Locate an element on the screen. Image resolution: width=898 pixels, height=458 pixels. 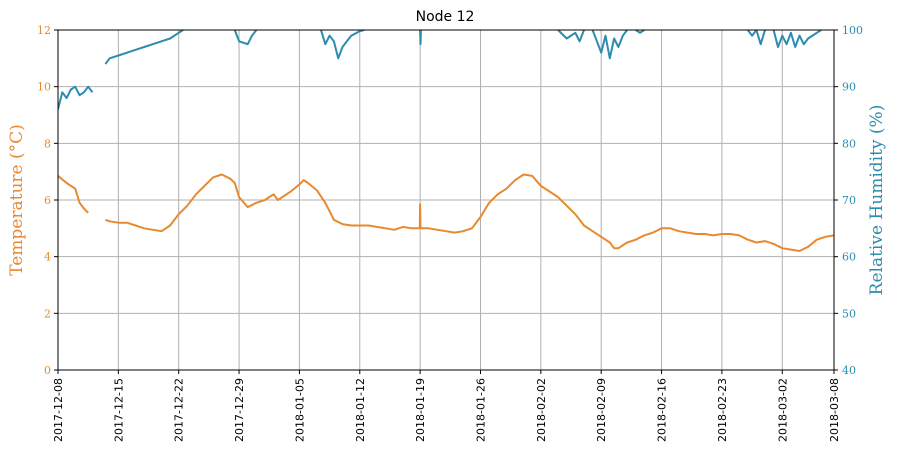
x-tick-label: 2018-03-02 is located at coordinates (782, 410).